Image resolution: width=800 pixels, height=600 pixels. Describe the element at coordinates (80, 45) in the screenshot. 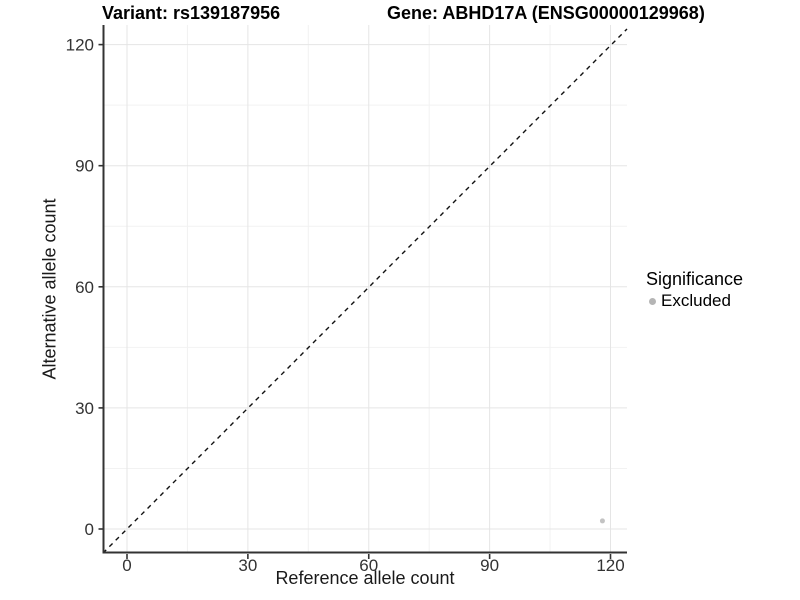

I see `y-tick-label: 120` at that location.